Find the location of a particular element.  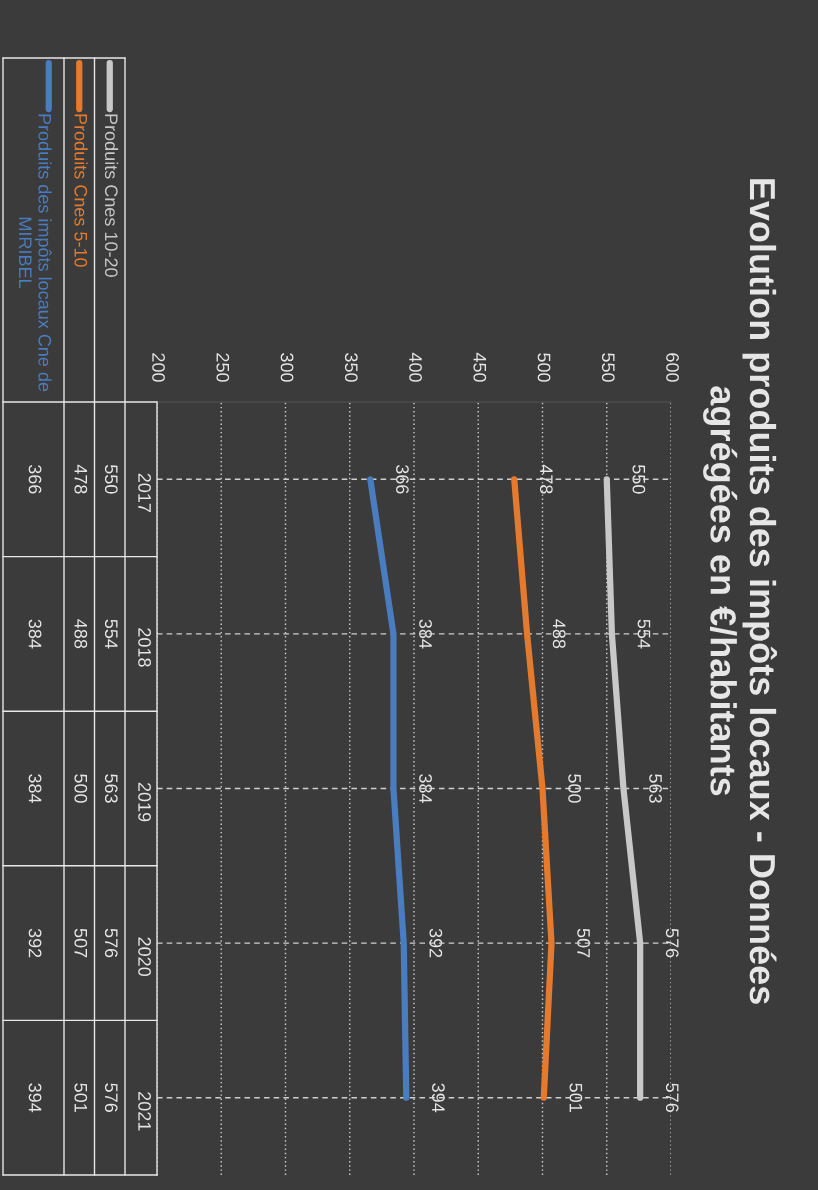

data-label: 394 is located at coordinates (35, 1098).